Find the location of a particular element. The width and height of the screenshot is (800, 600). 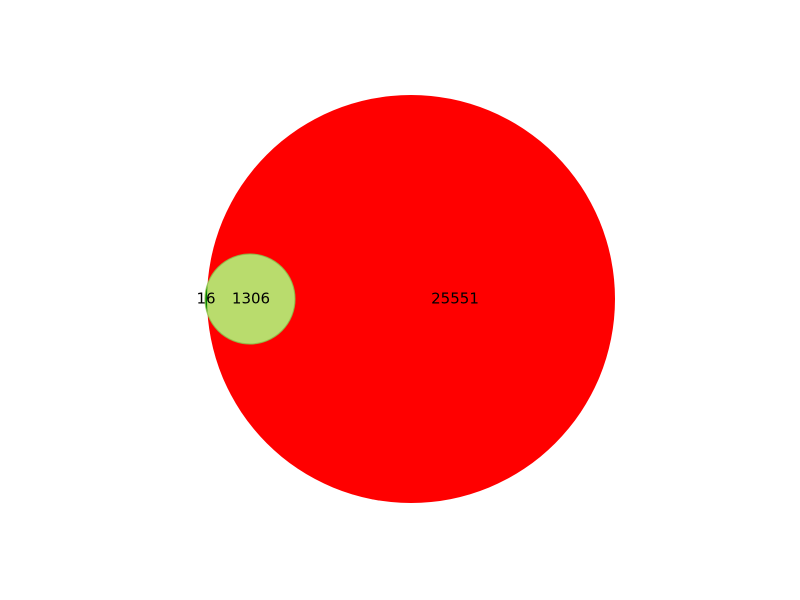

region-label-a-only: 16 is located at coordinates (205, 299).